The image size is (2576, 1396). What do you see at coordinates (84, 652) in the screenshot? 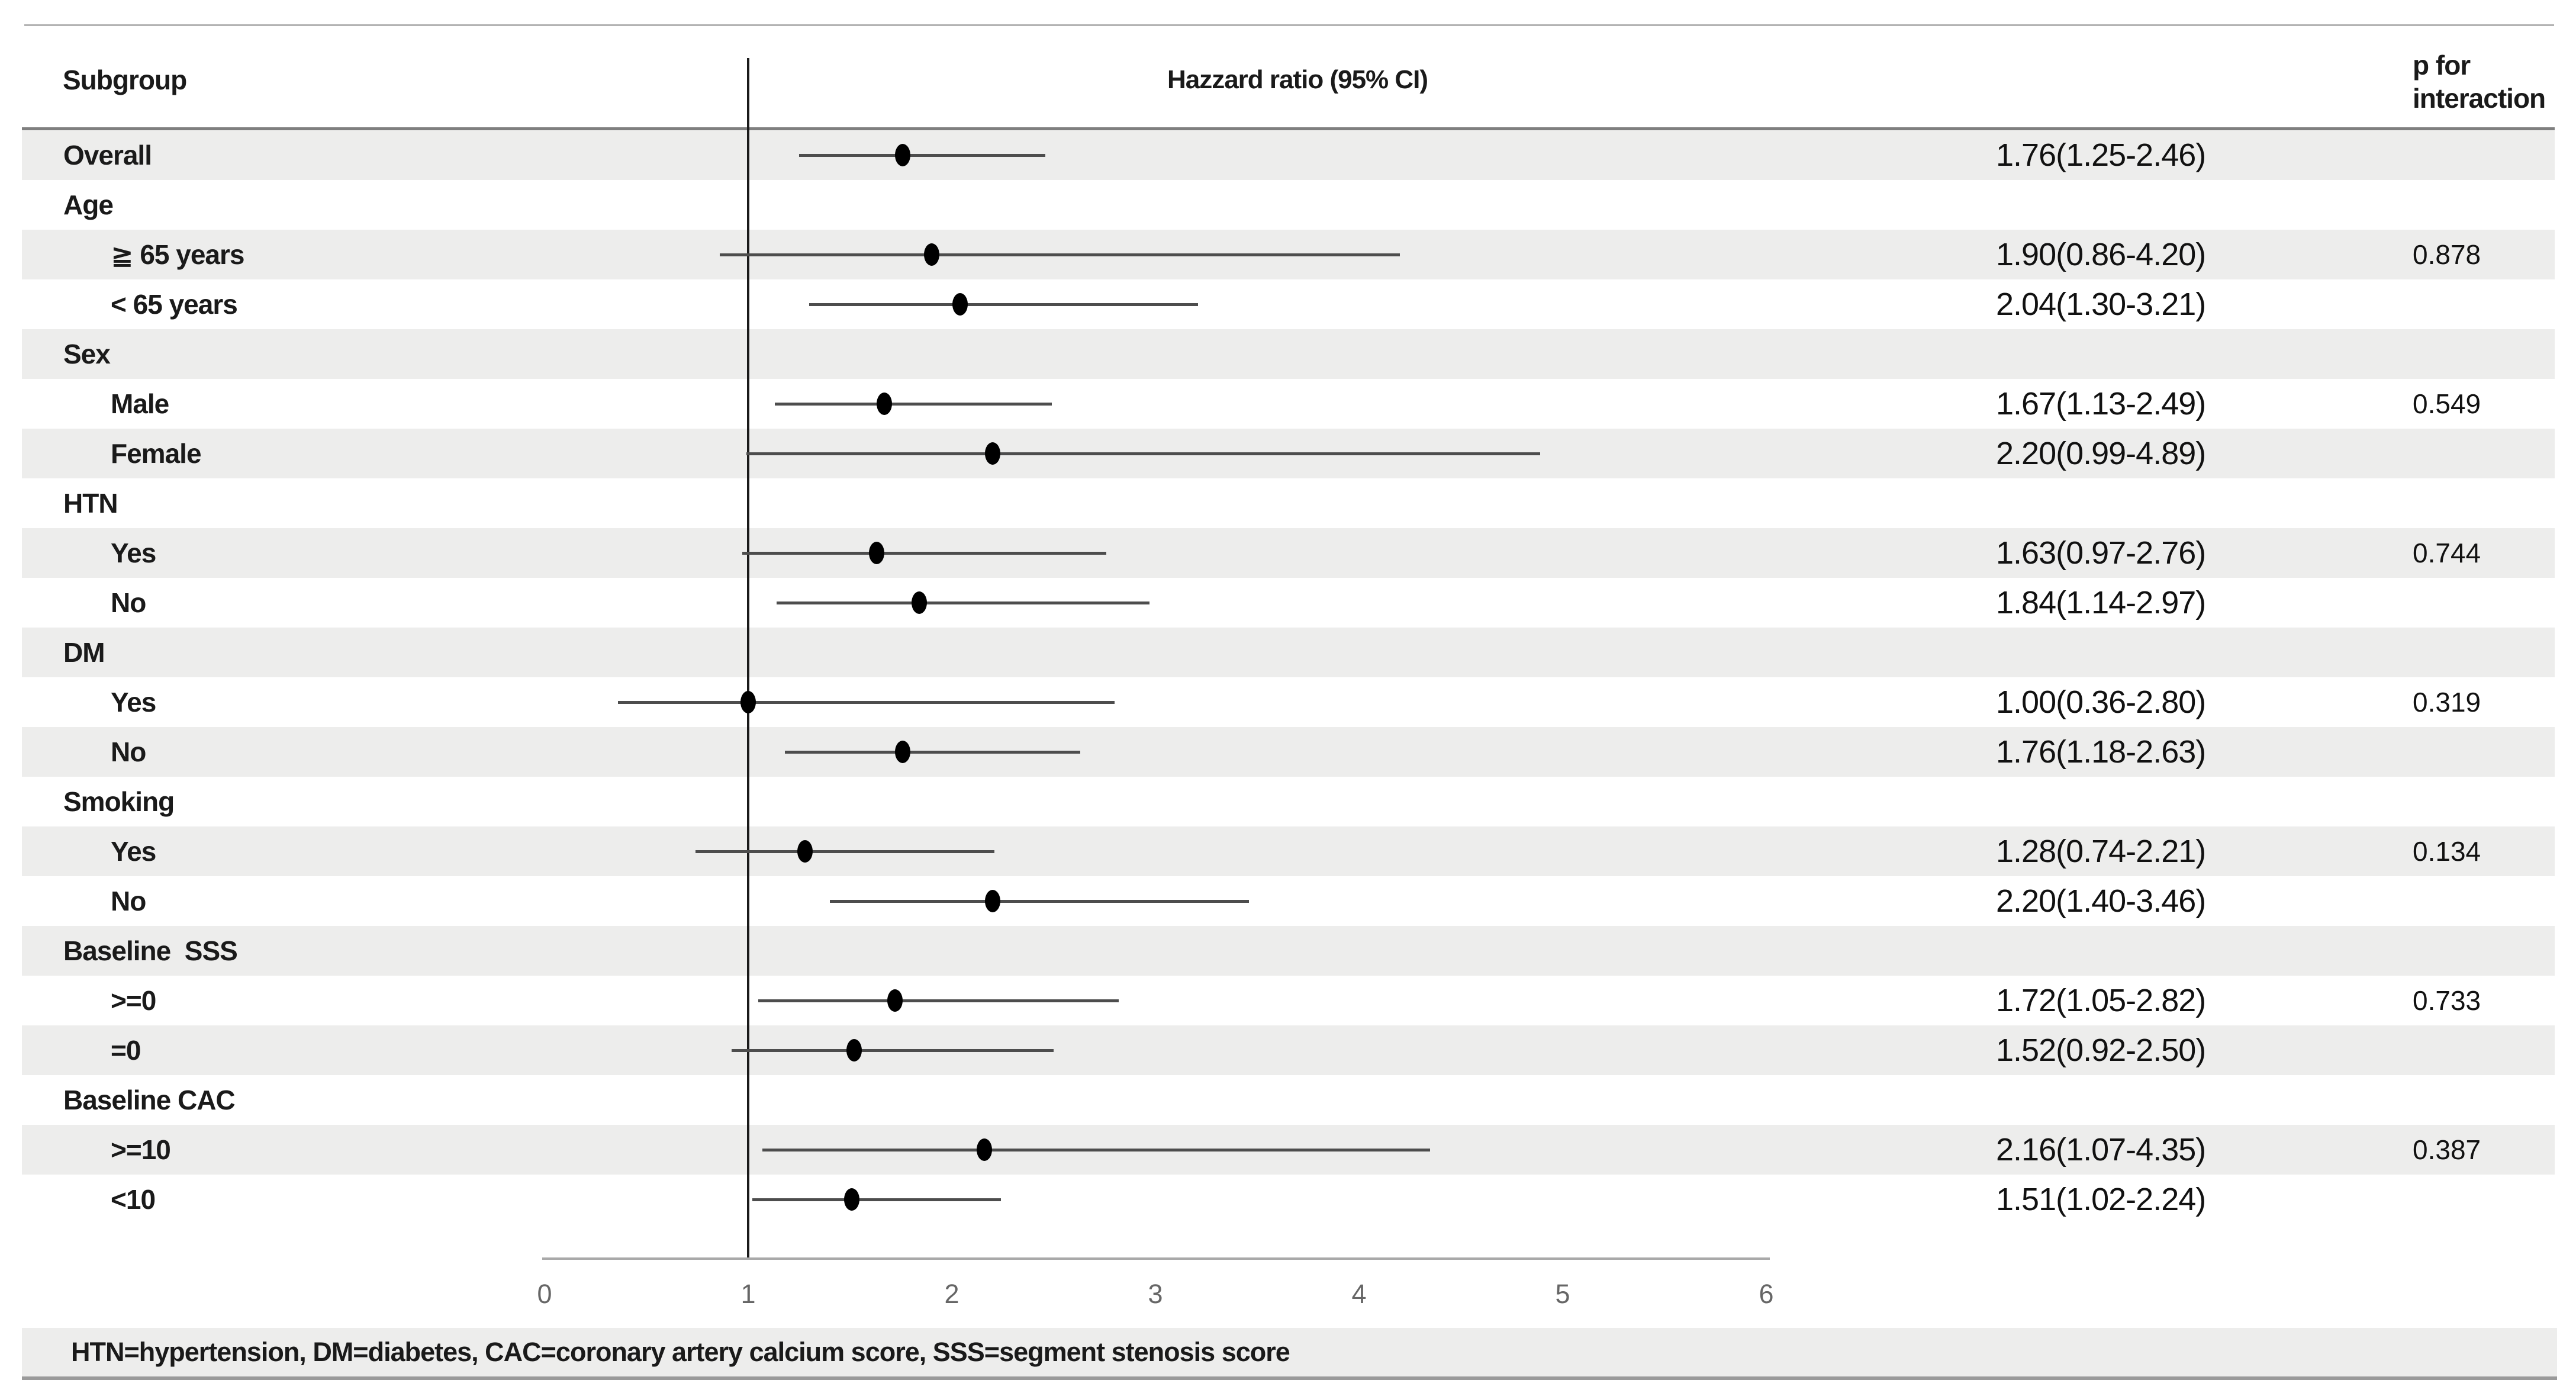
I see `row-label: DM` at bounding box center [84, 652].